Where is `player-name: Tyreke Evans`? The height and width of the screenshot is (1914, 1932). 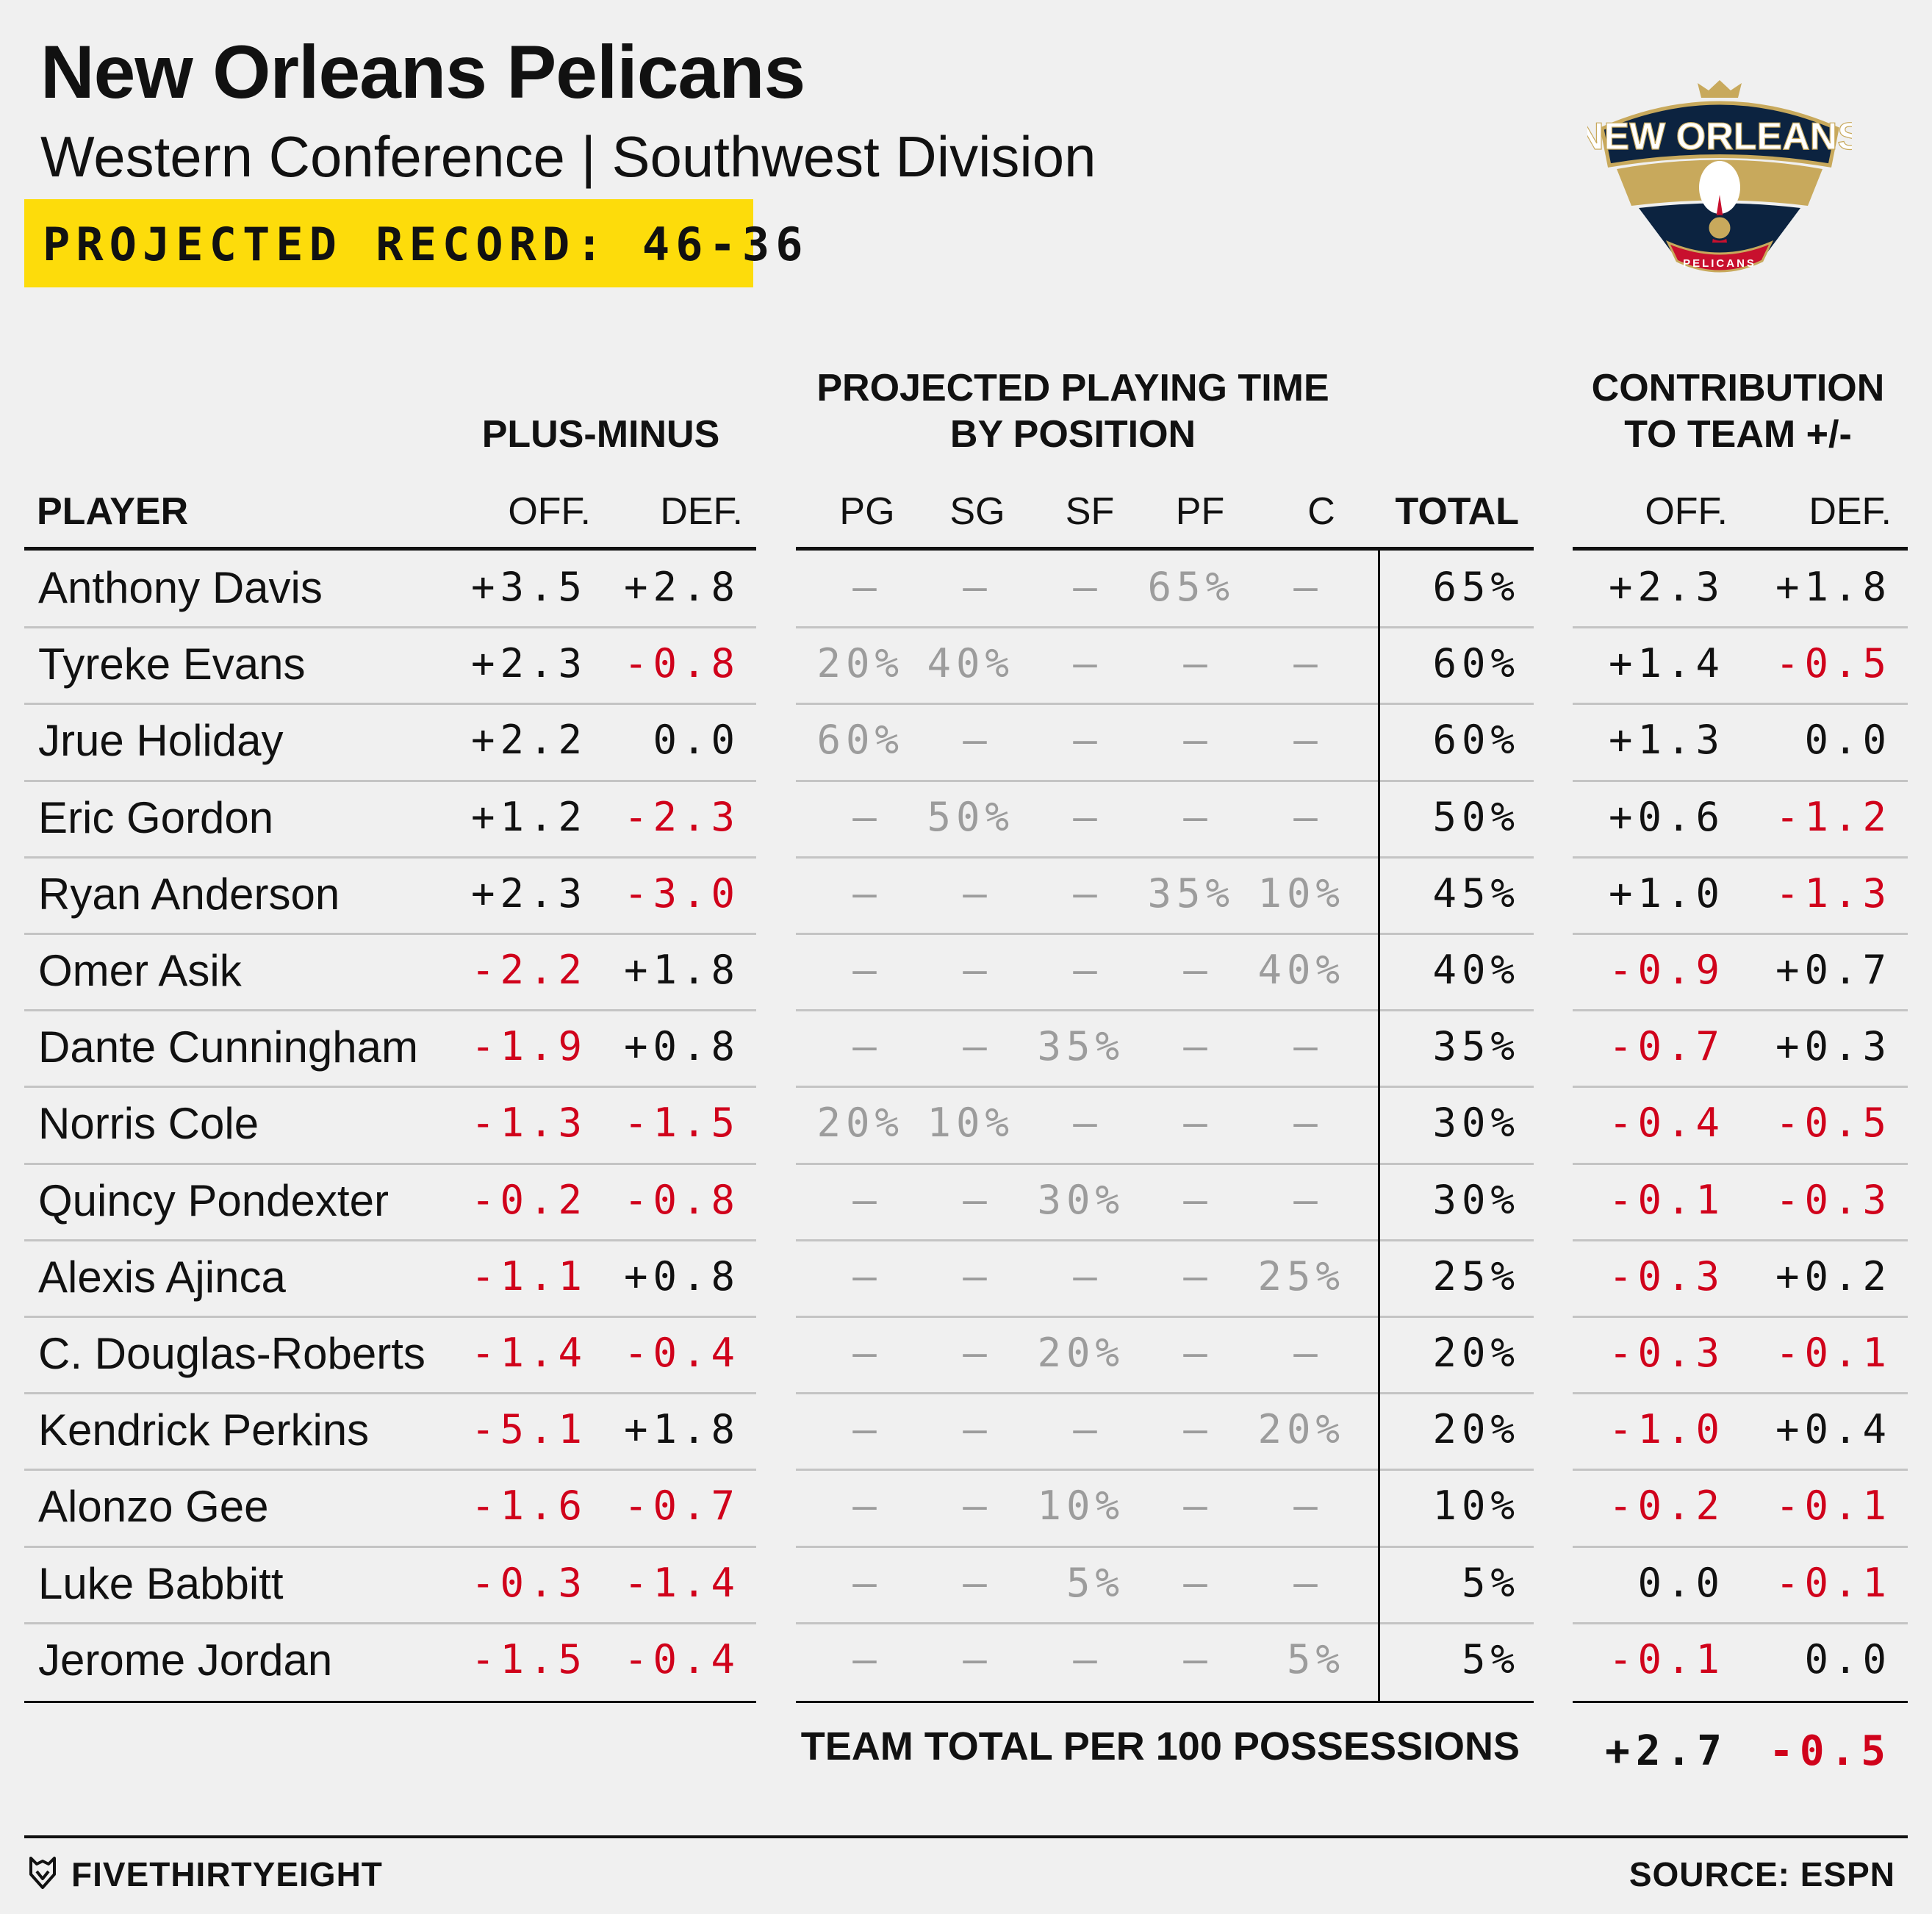 player-name: Tyreke Evans is located at coordinates (172, 664).